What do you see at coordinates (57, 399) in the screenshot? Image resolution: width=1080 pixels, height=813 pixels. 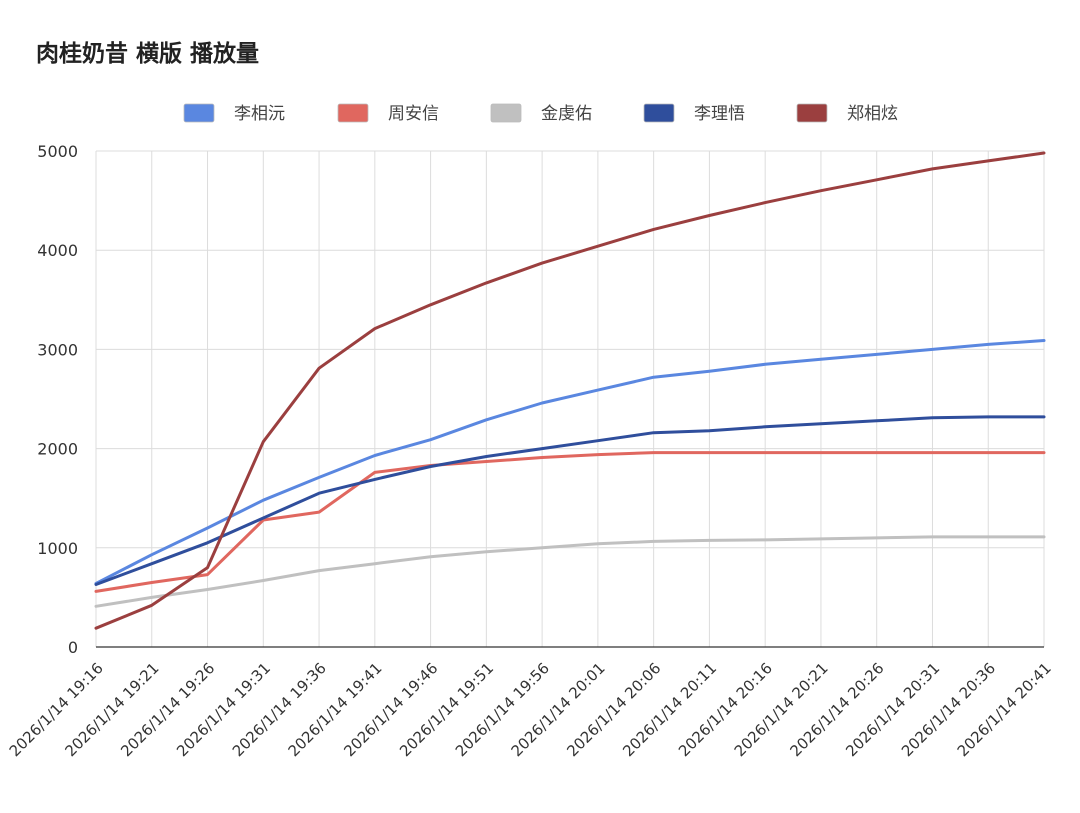 I see `y-axis-ticks: 0 1000 2000 3000 4000 5000` at bounding box center [57, 399].